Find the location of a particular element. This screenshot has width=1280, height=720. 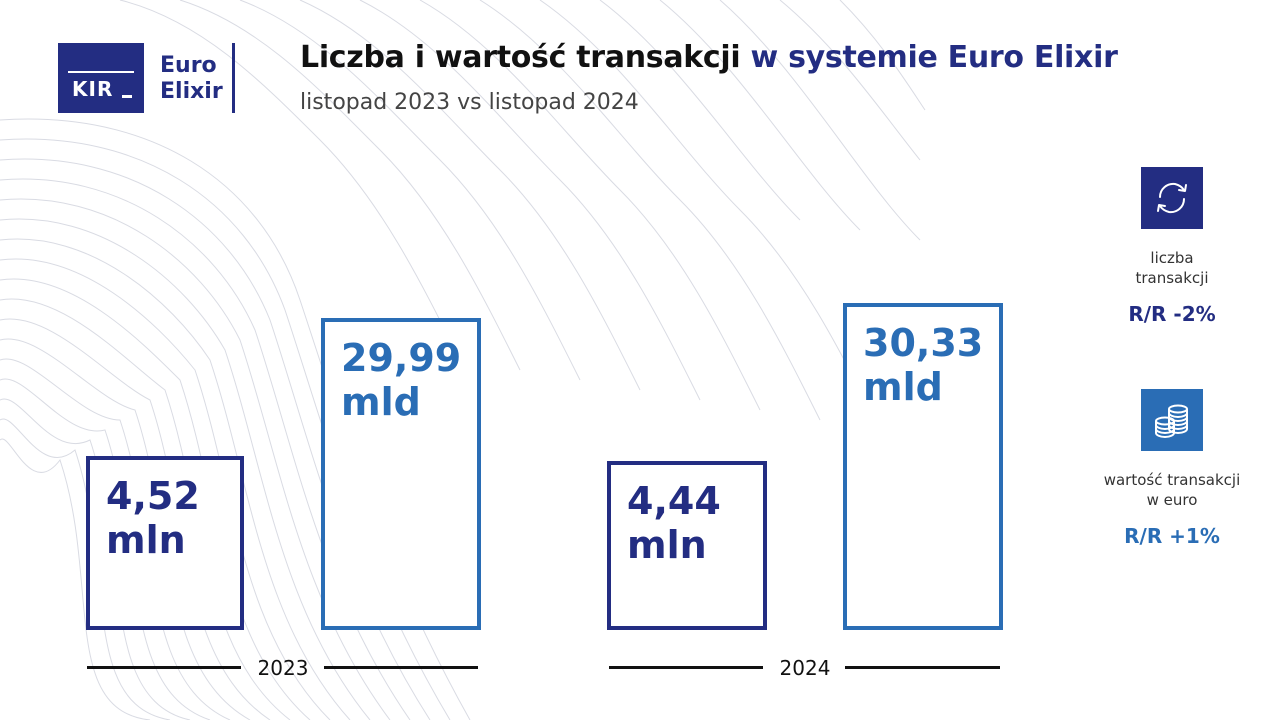

axis-line-2023-left is located at coordinates (164, 667).